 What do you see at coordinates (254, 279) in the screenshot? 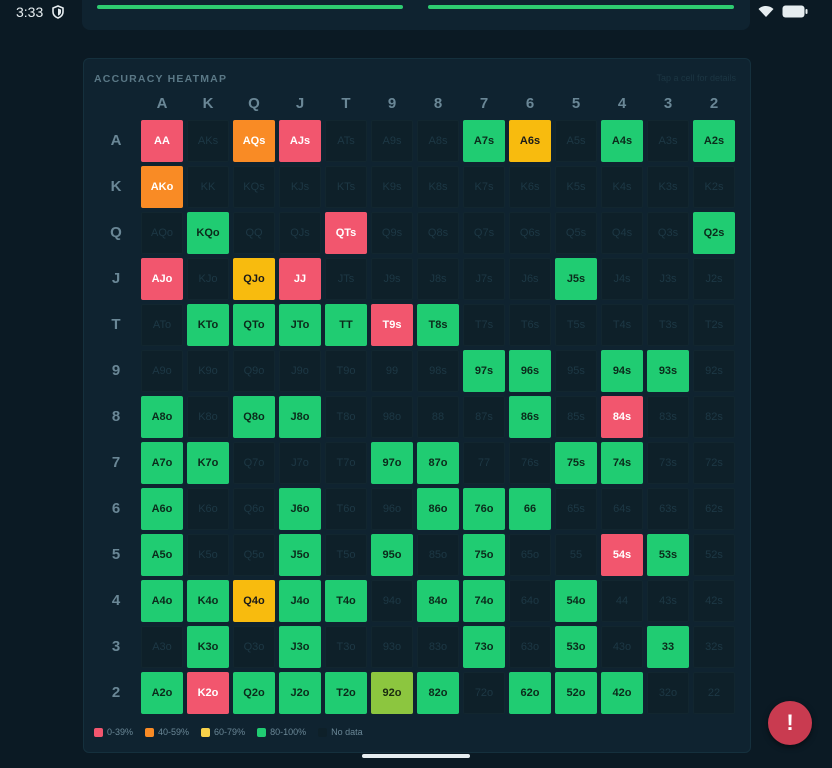
I see `heatmap-cell: QJo` at bounding box center [254, 279].